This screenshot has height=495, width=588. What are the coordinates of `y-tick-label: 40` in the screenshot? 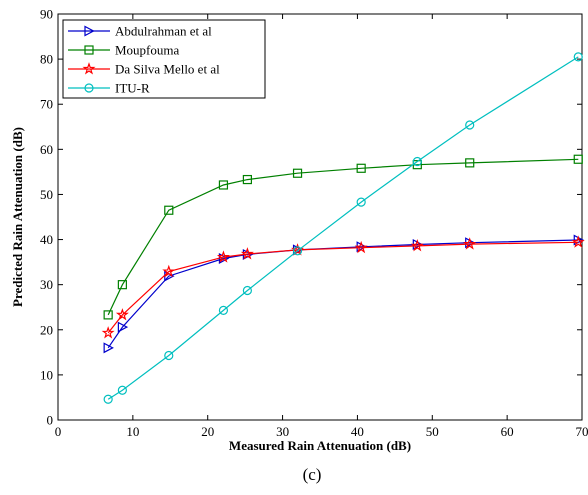 It's located at (46, 239).